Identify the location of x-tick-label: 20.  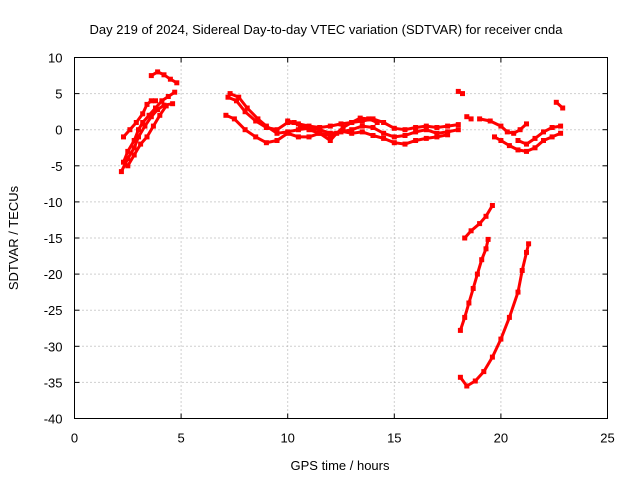
(501, 438).